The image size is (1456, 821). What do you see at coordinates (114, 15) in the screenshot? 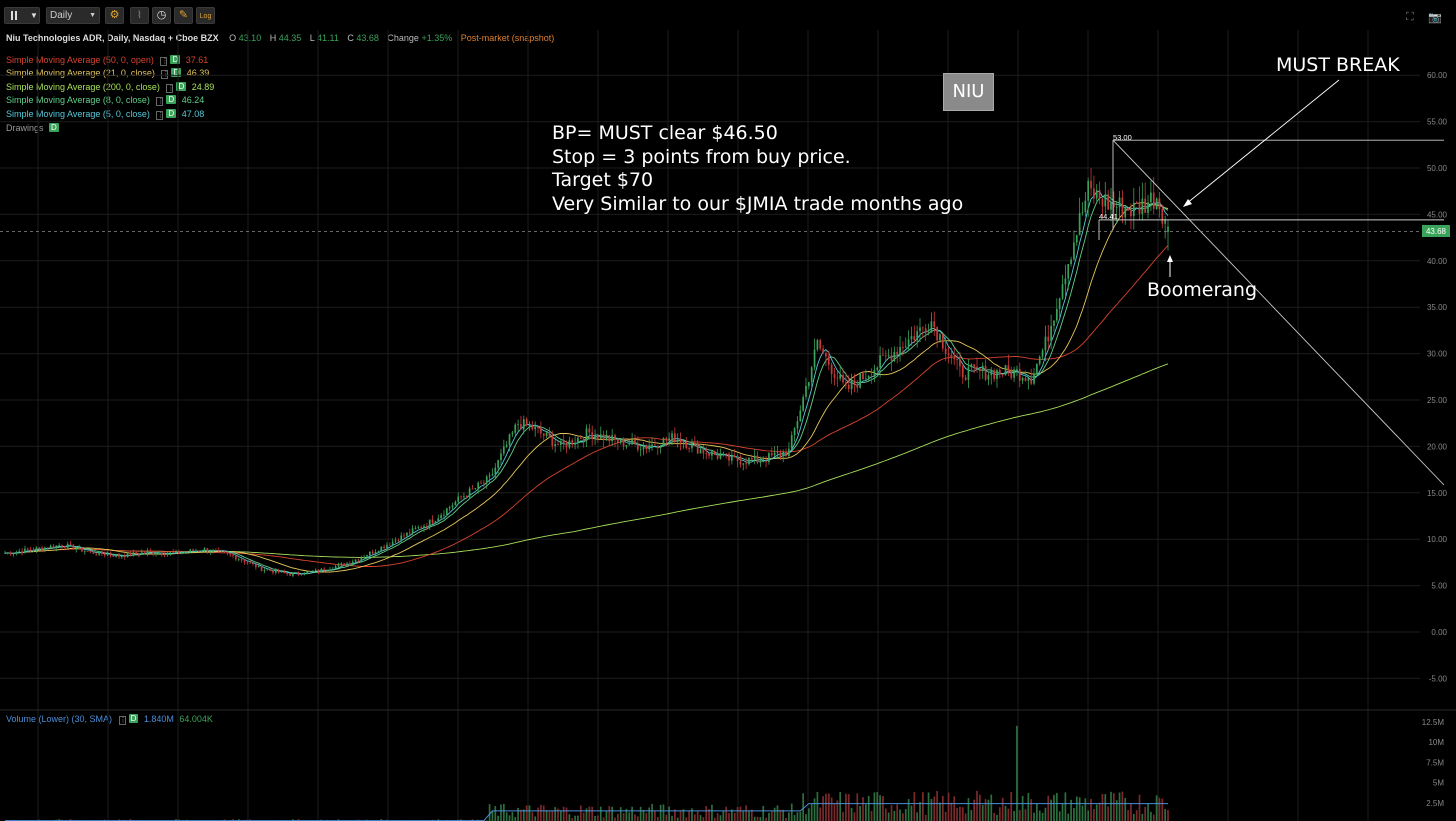
I see `settings-button: ⚙` at bounding box center [114, 15].